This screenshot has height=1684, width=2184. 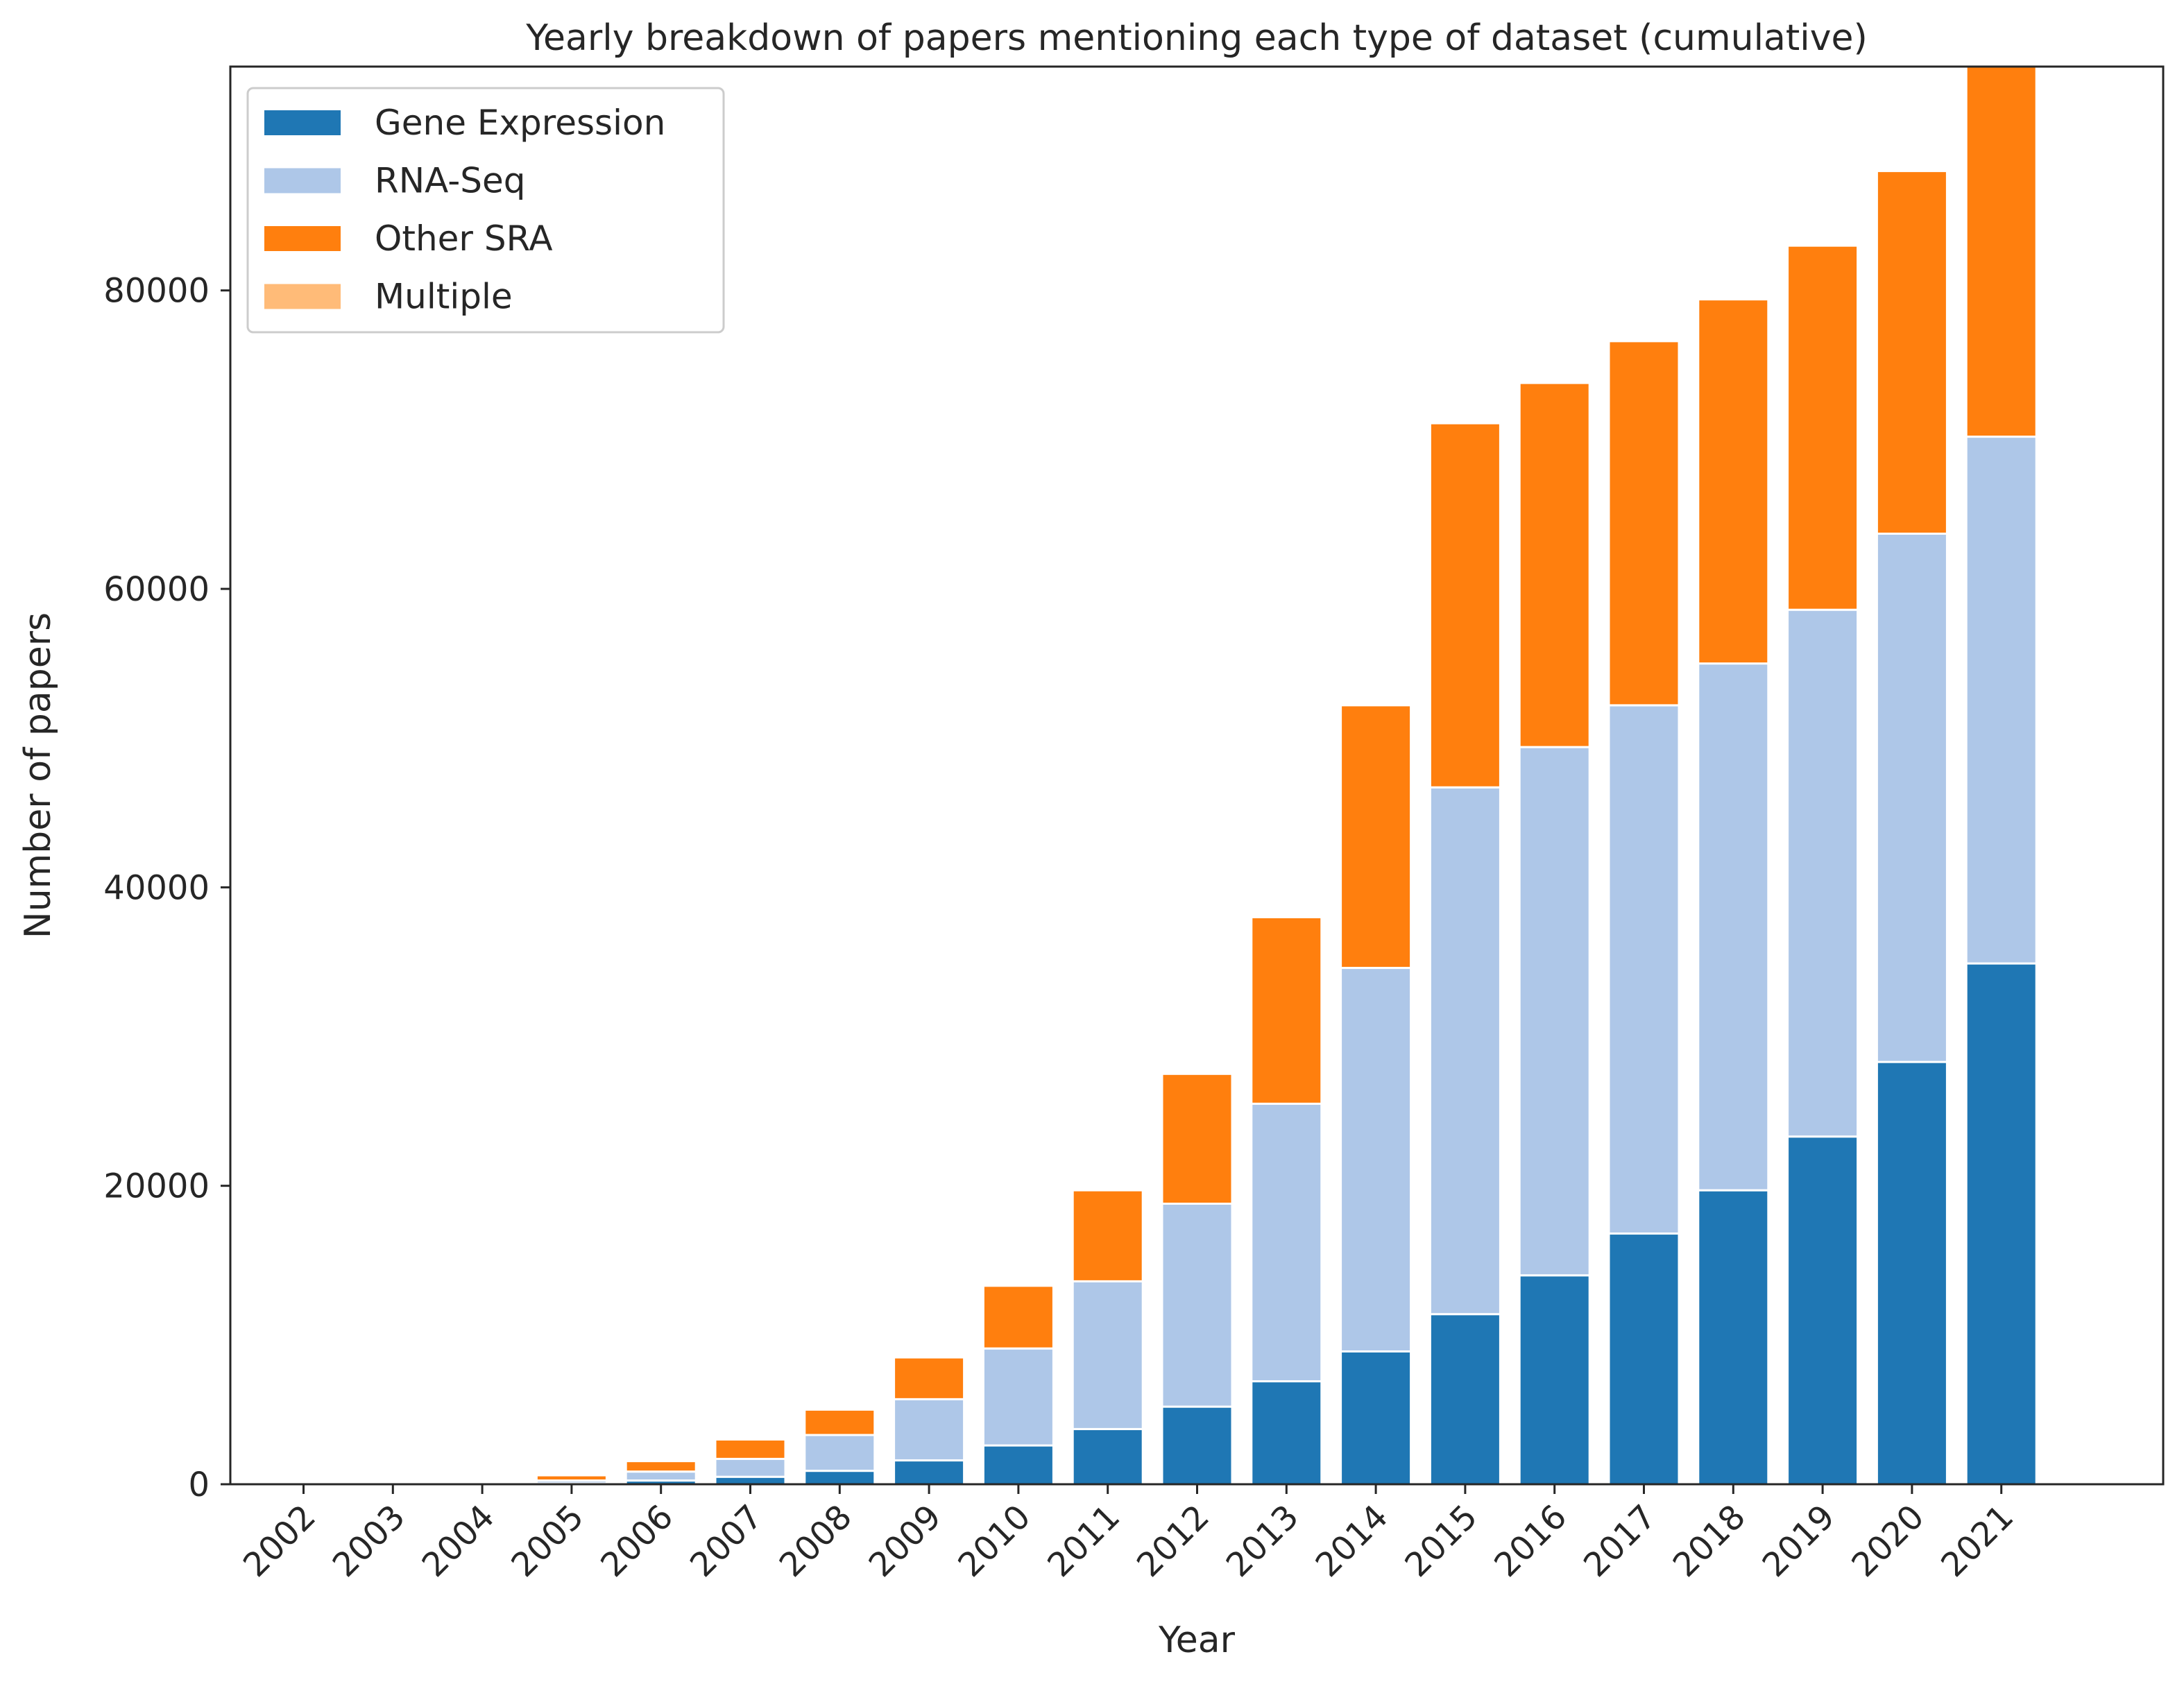 I want to click on bar-gene-expression-2016, so click(x=1555, y=1380).